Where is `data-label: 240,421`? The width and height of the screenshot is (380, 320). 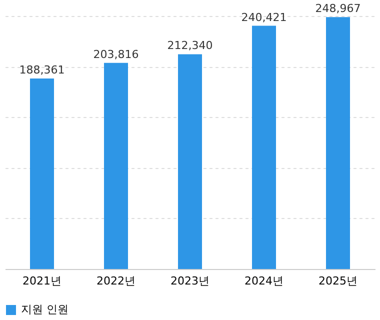 data-label: 240,421 is located at coordinates (264, 17).